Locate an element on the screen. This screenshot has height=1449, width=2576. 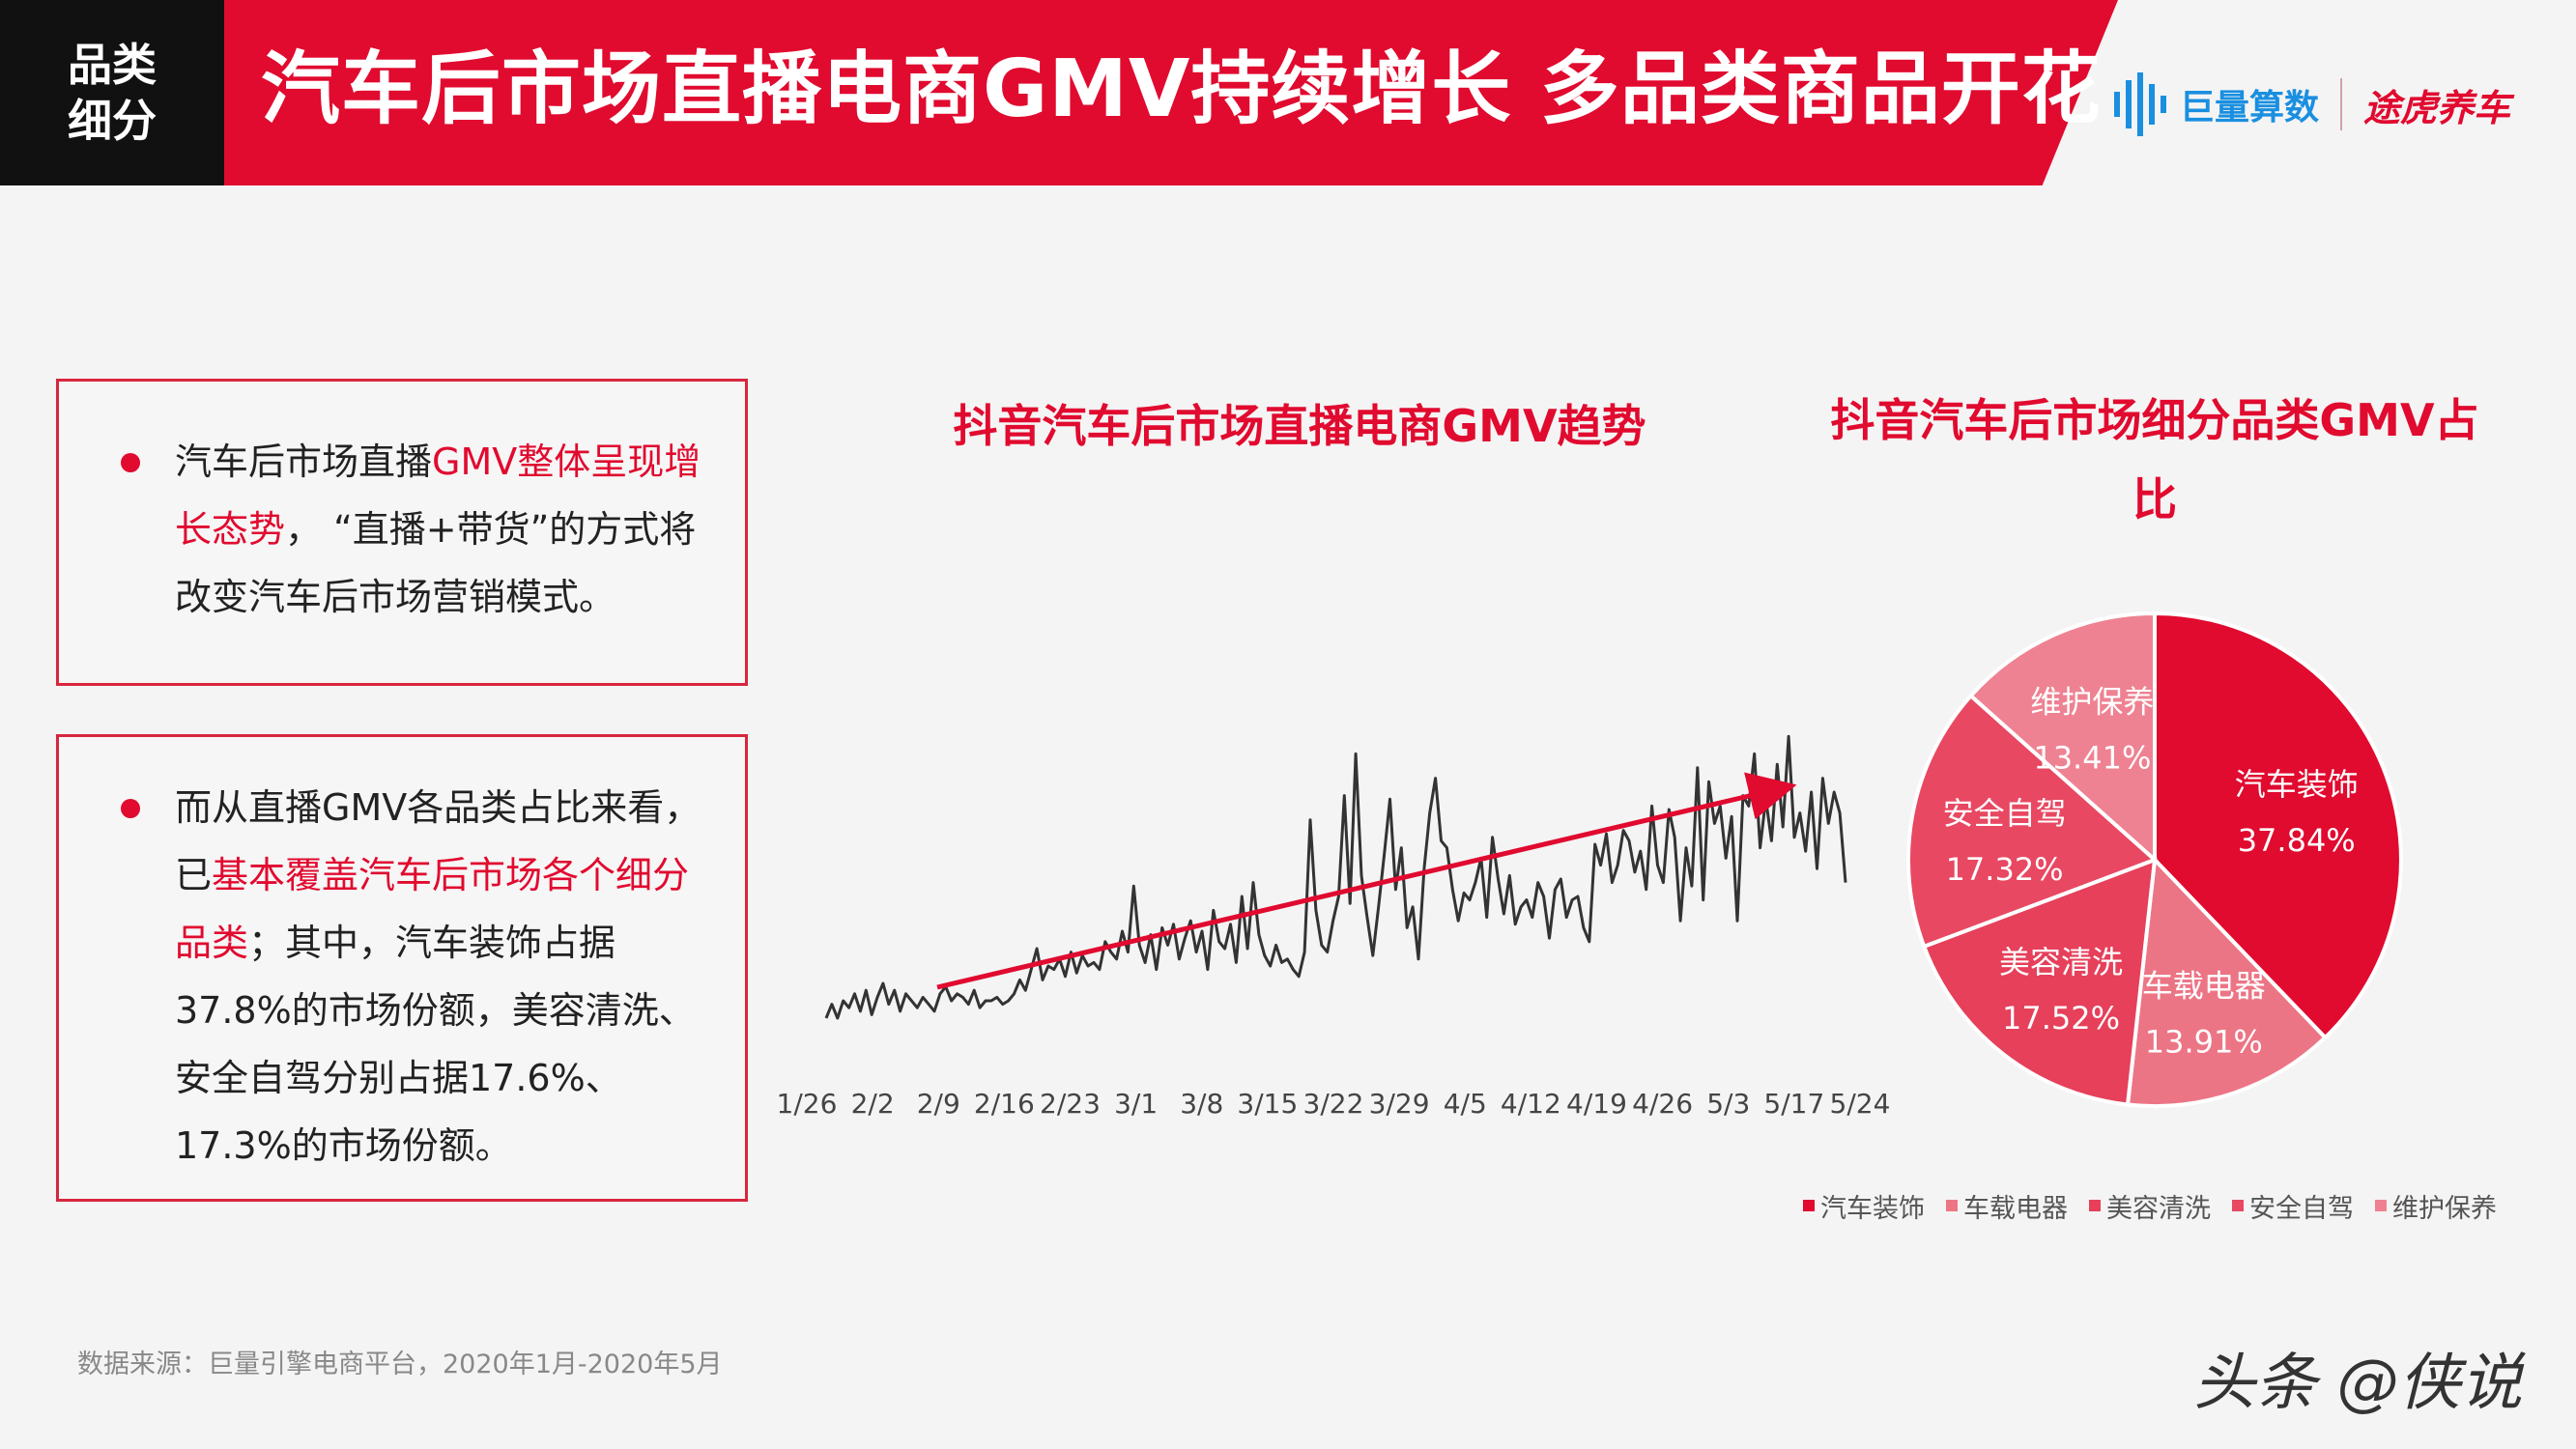
legend-label: 维护保养 is located at coordinates (2444, 1208).